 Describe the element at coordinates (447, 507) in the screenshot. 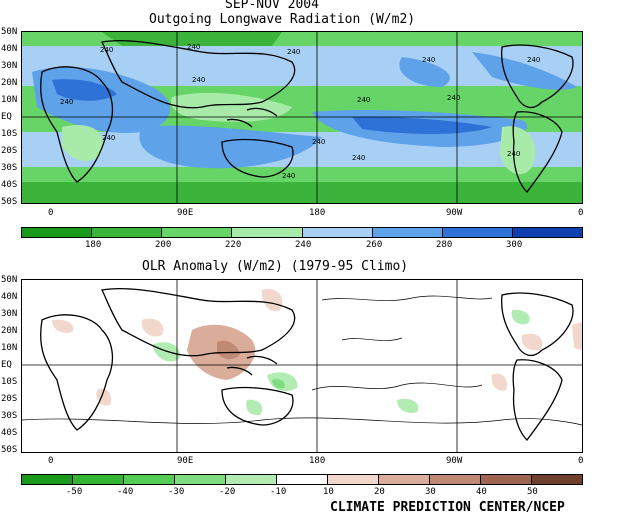

I see `credit-label: CLIMATE PREDICTION CENTER/NCEP` at that location.